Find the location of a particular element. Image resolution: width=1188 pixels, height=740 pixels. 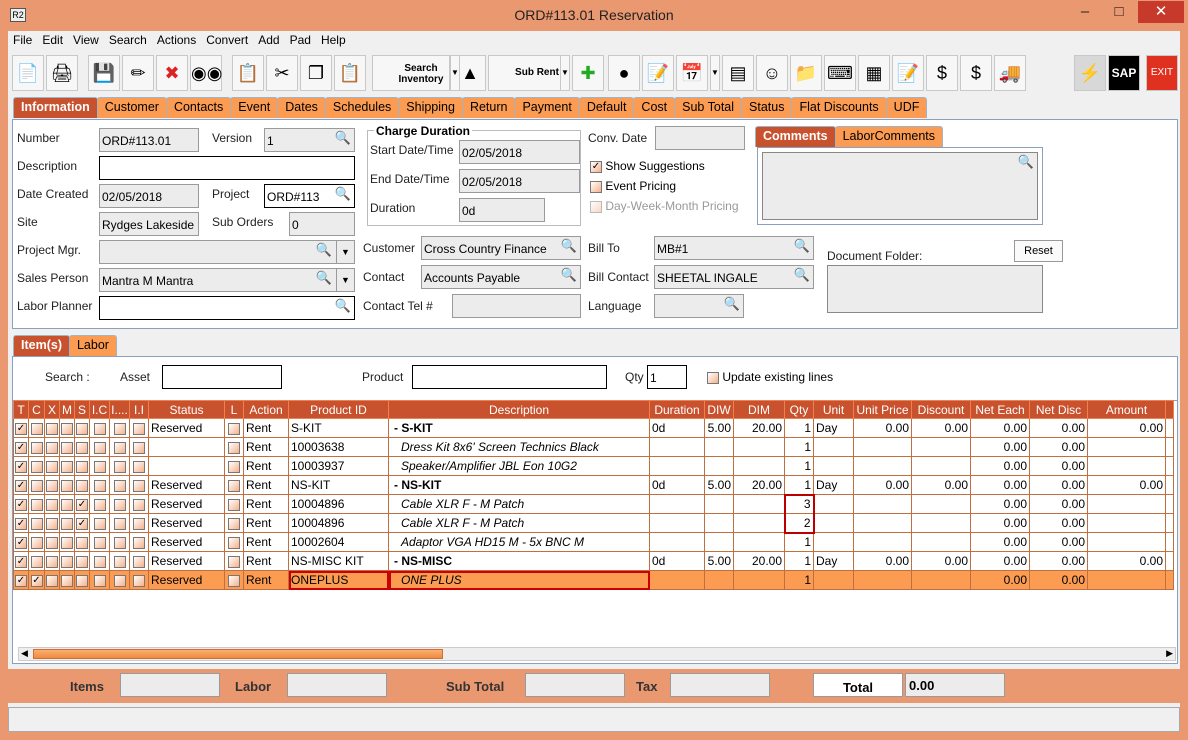

scroll-right-icon: ▶ is located at coordinates (1169, 653).